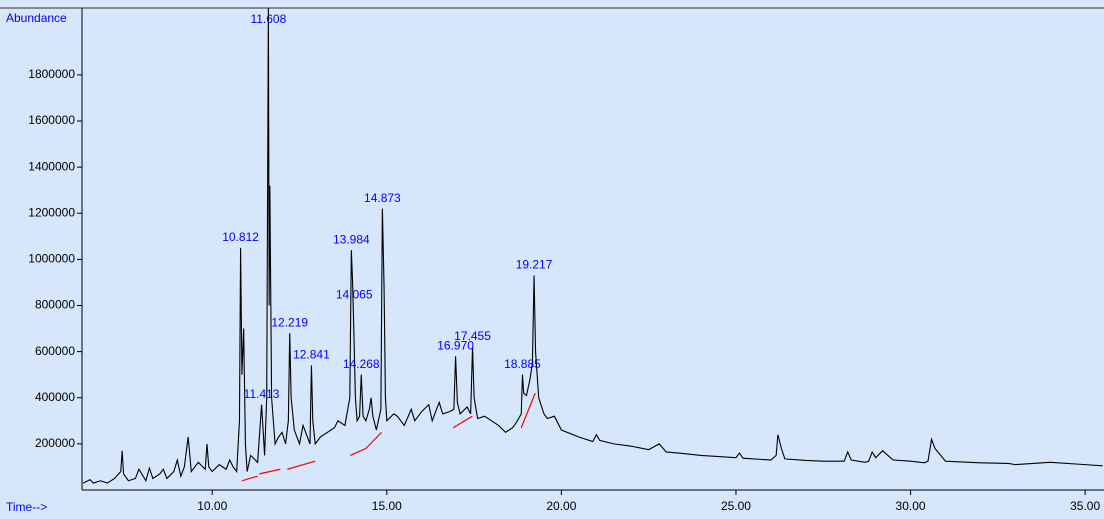 The image size is (1104, 519). What do you see at coordinates (522, 364) in the screenshot?
I see `peak-label: 18.885` at bounding box center [522, 364].